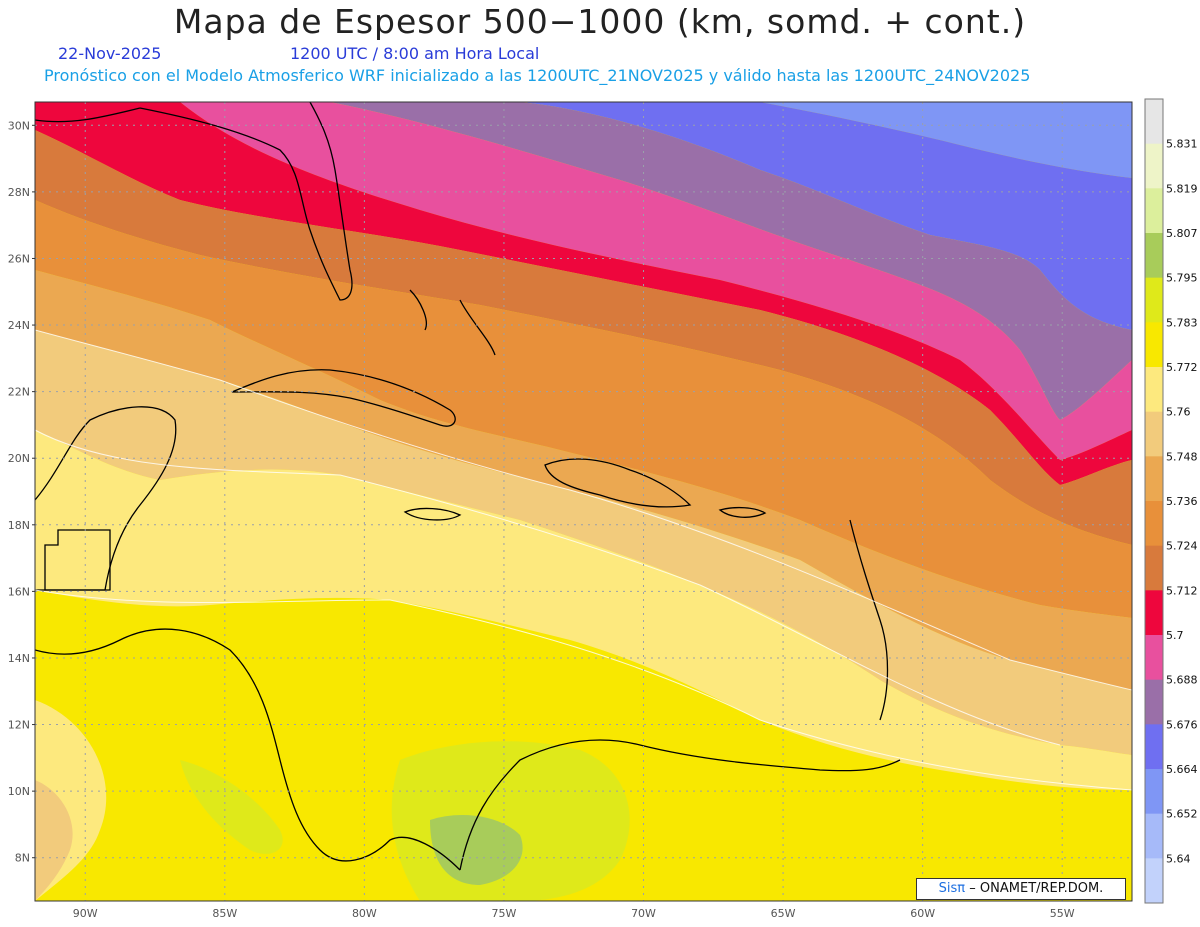 Image resolution: width=1200 pixels, height=927 pixels. I want to click on colorbar-frame, so click(1154, 501).